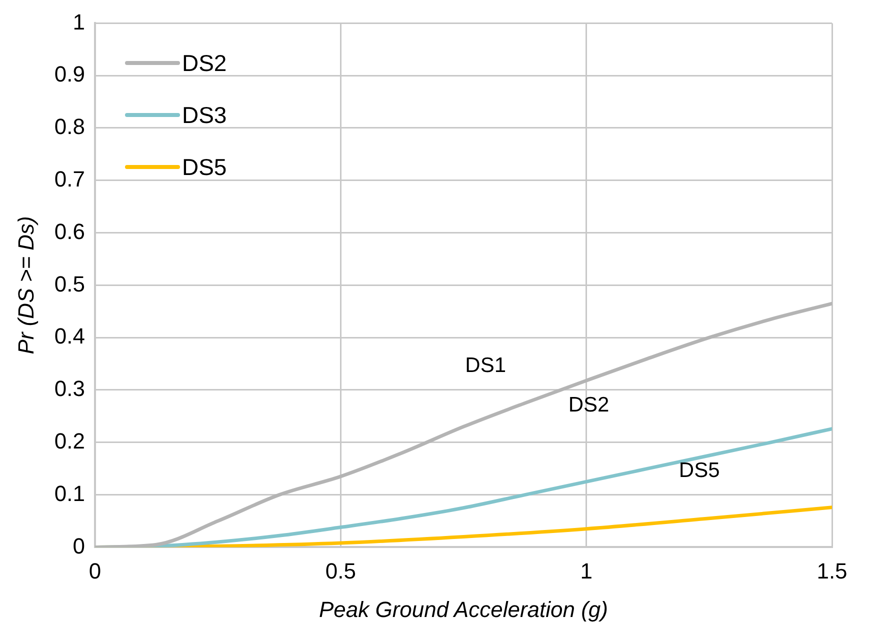  Describe the element at coordinates (69, 441) in the screenshot. I see `y-tick-label: 0.2` at that location.